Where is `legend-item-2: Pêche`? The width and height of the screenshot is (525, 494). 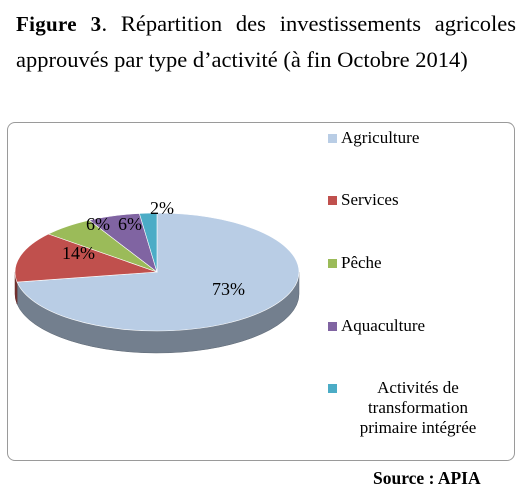
legend-item-2: Pêche is located at coordinates (355, 263).